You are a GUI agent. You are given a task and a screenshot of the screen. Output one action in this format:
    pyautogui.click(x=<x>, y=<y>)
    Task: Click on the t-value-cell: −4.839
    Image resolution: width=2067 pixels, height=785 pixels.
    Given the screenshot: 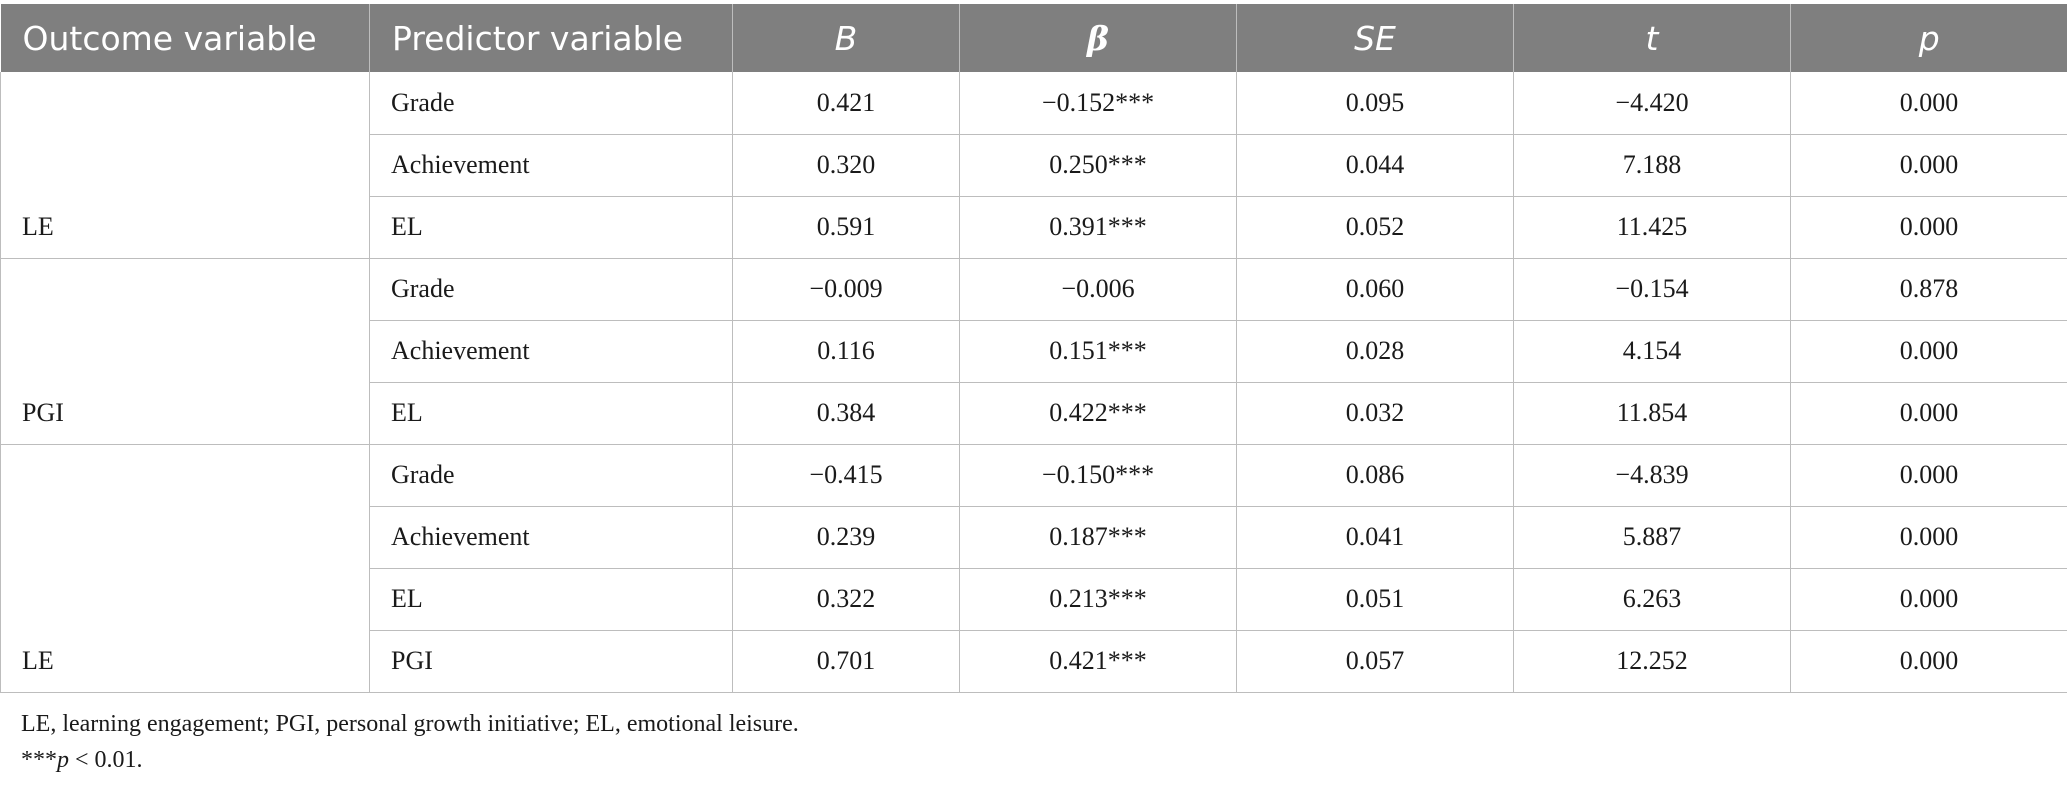 What is the action you would take?
    pyautogui.click(x=1652, y=475)
    